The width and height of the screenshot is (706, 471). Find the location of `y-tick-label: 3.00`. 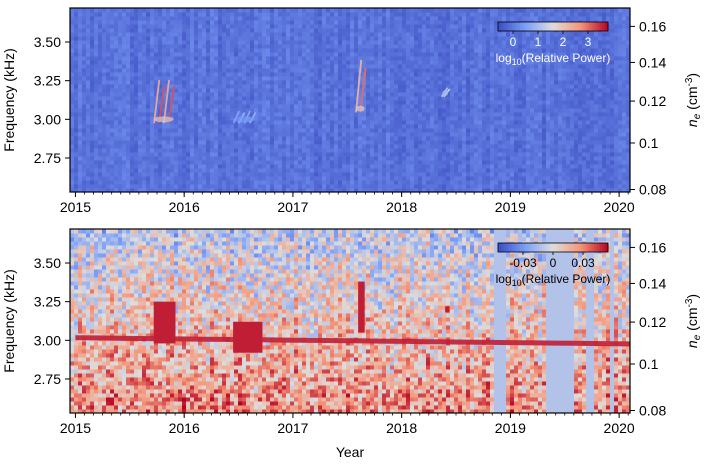

y-tick-label: 3.00 is located at coordinates (47, 340).